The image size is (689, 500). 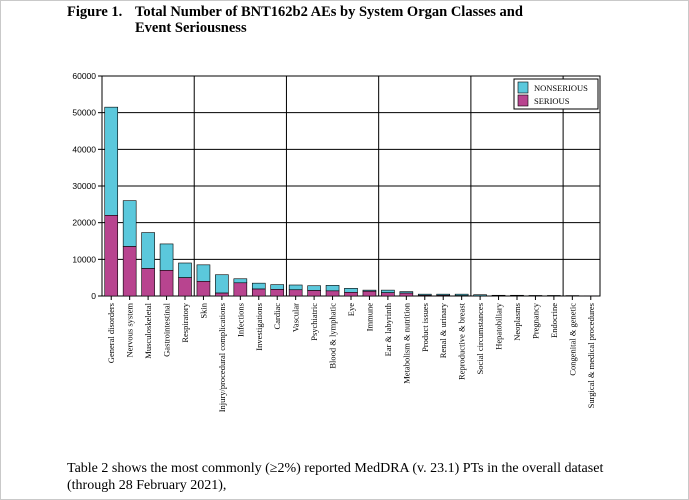 I want to click on x-category-label: Gastrointestinal, so click(x=167, y=329).